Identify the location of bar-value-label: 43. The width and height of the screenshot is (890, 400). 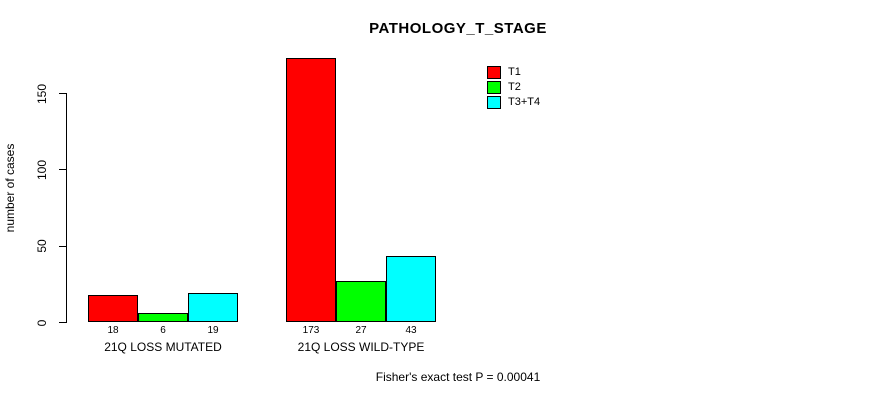
(411, 330).